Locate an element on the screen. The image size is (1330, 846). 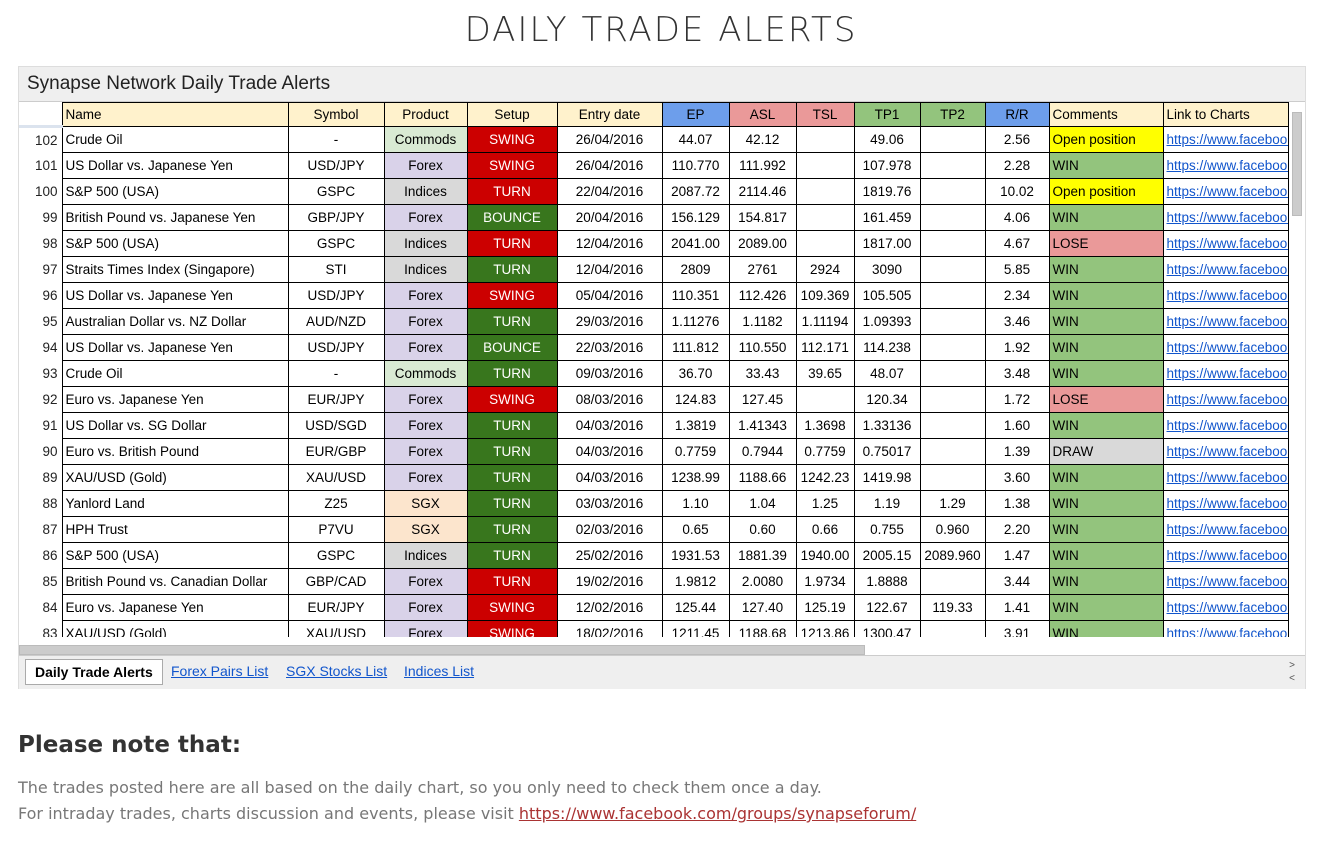
cell-asl: 1.41343 is located at coordinates (762, 425).